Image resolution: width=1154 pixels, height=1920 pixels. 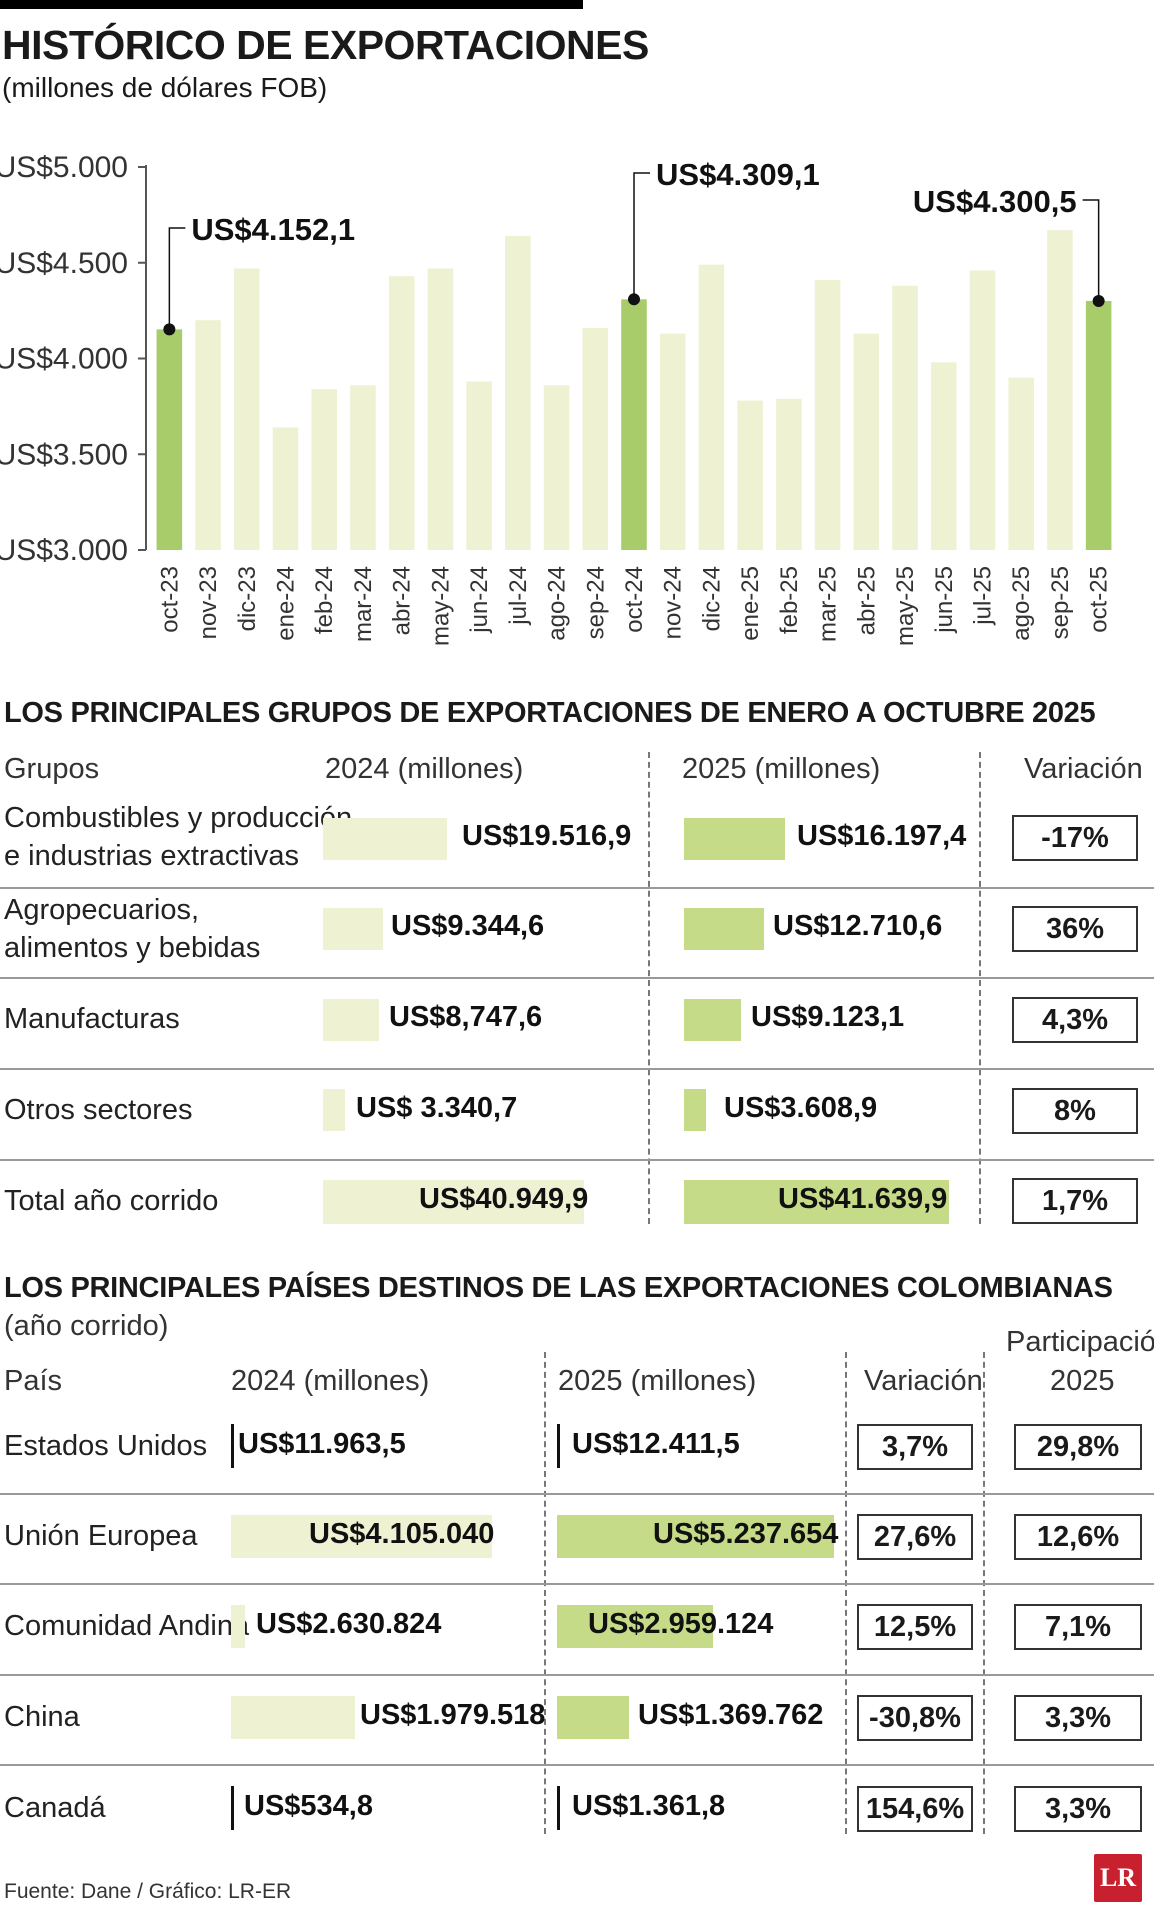 I want to click on countries-section-subtitle: (año corrido), so click(x=86, y=1326).